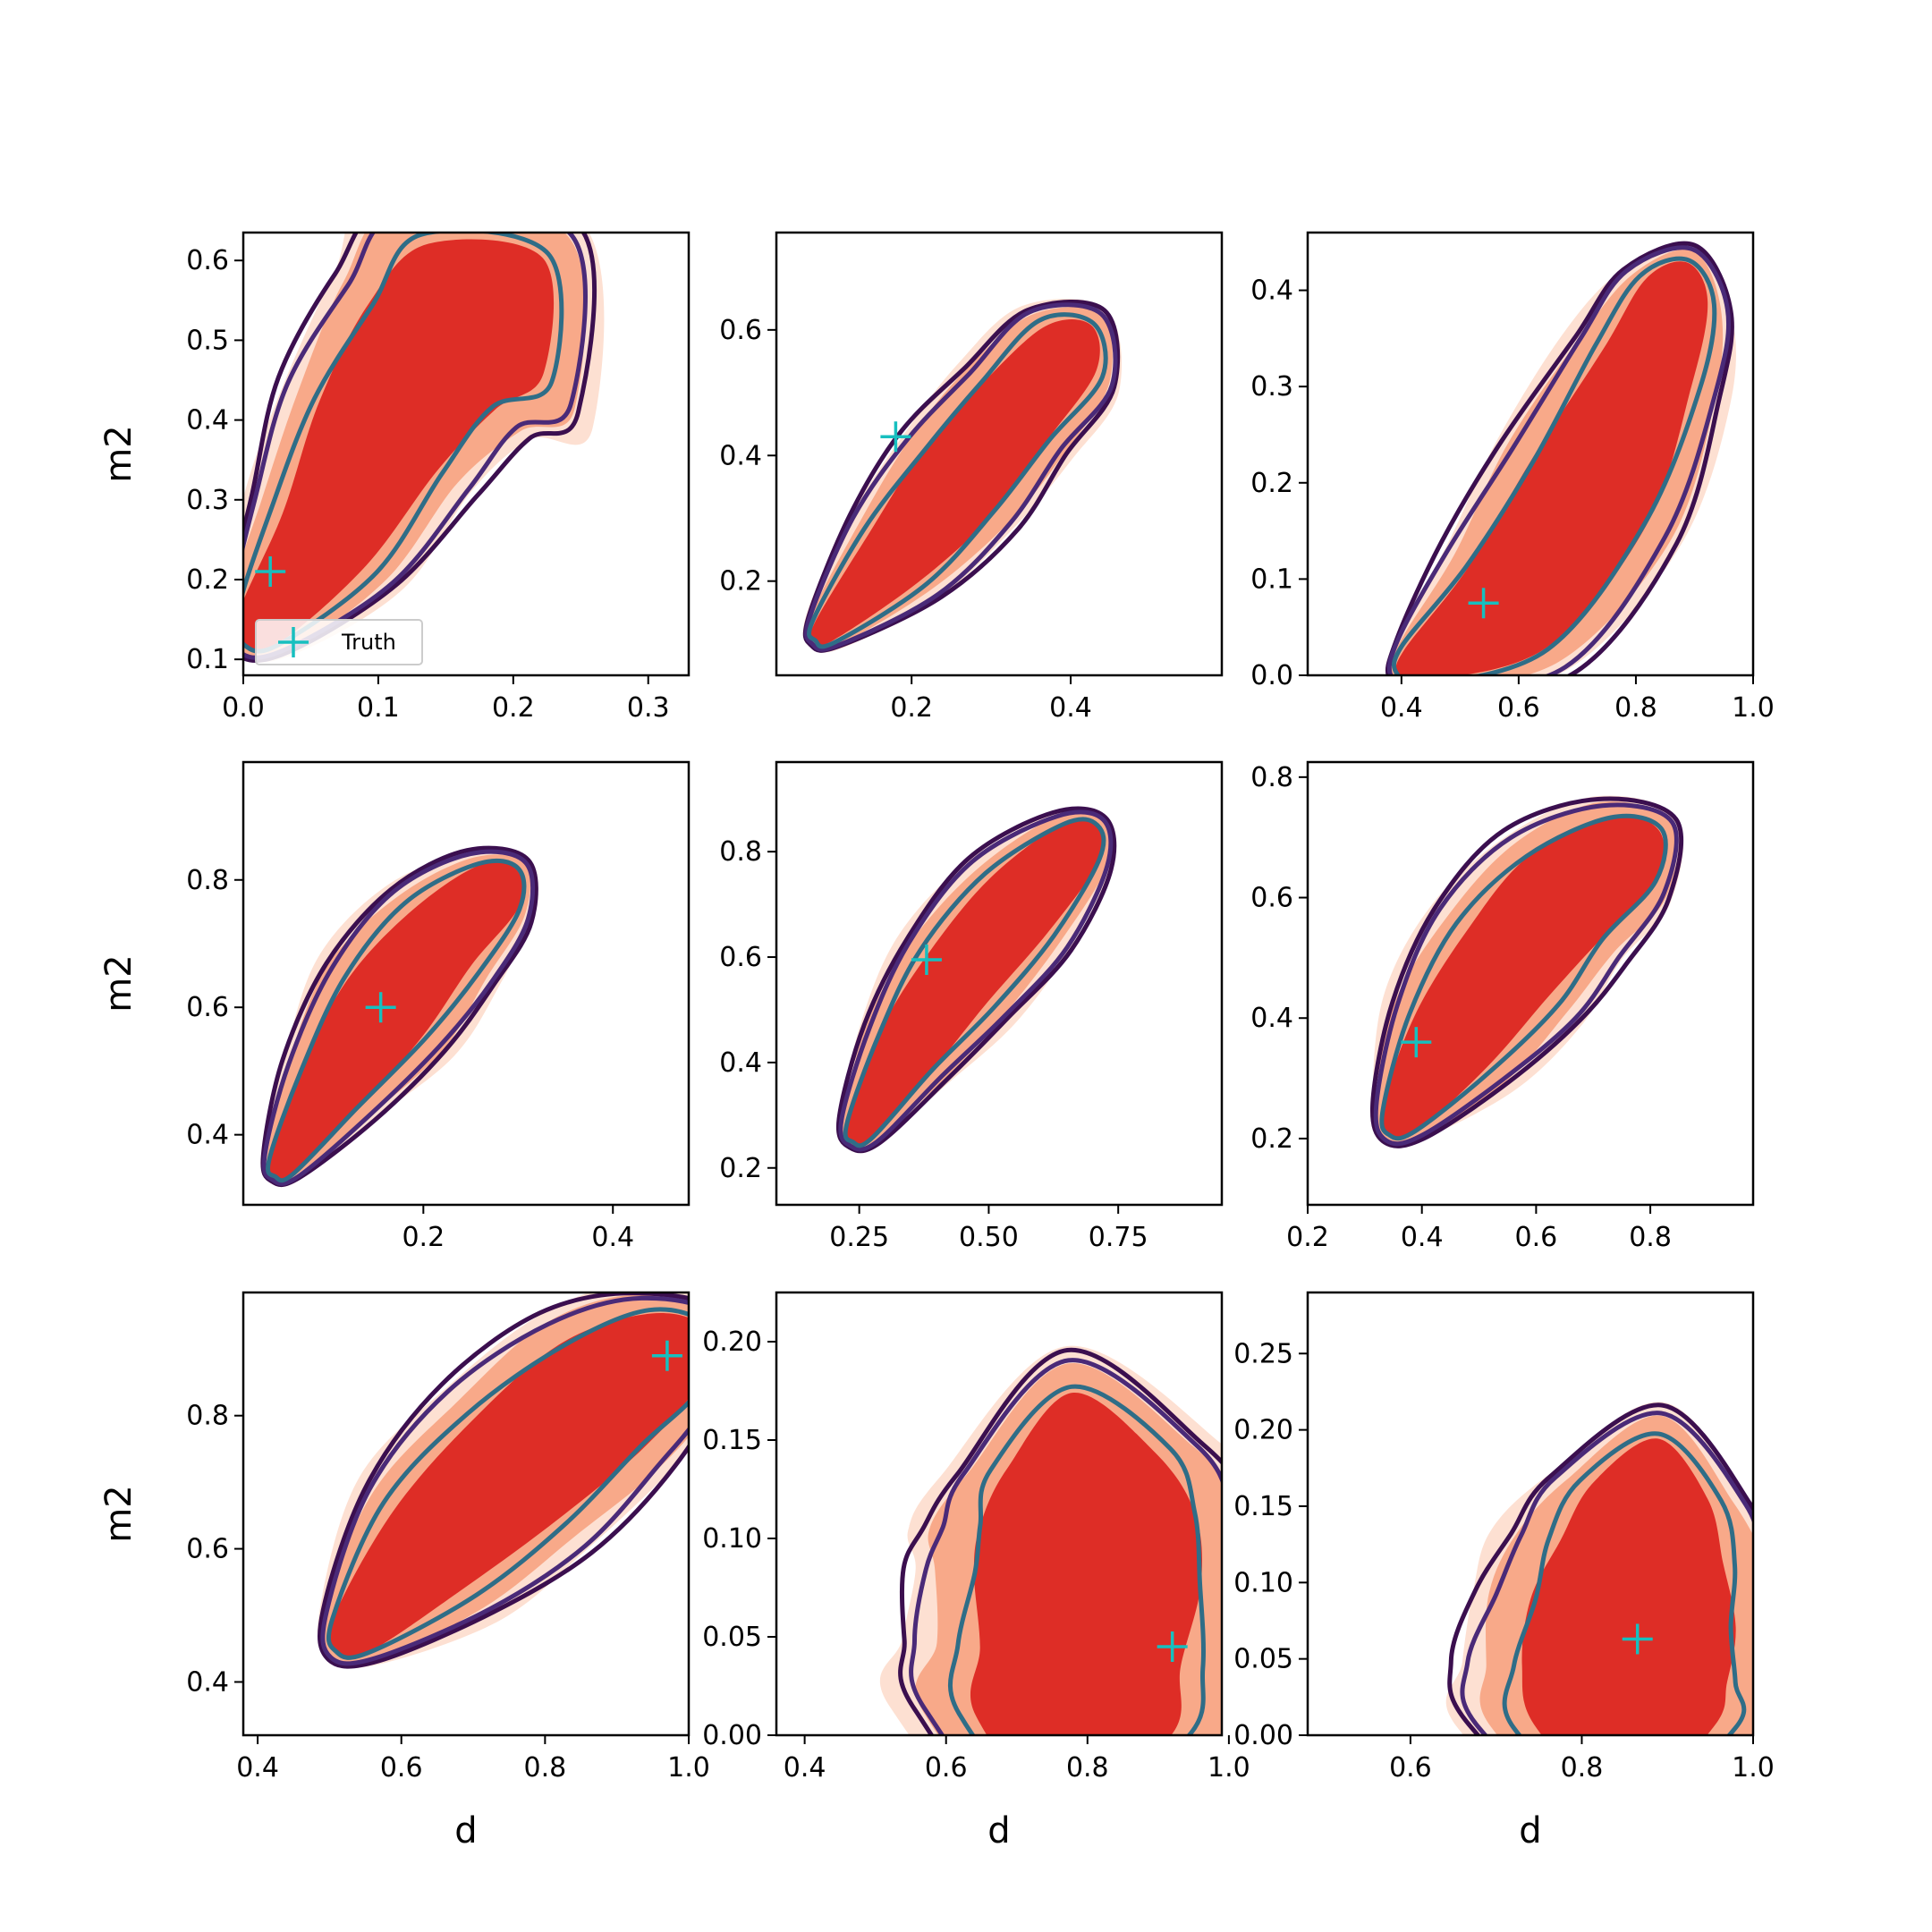 The width and height of the screenshot is (1932, 1932). What do you see at coordinates (1263, 1430) in the screenshot?
I see `y-tick-label: 0.20` at bounding box center [1263, 1430].